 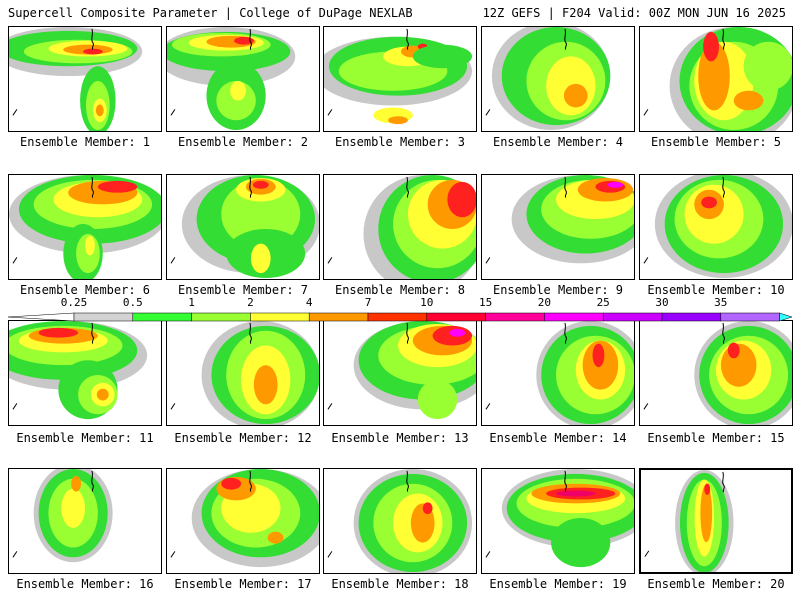 I want to click on panel-label: Ensemble Member: 4, so click(x=558, y=142).